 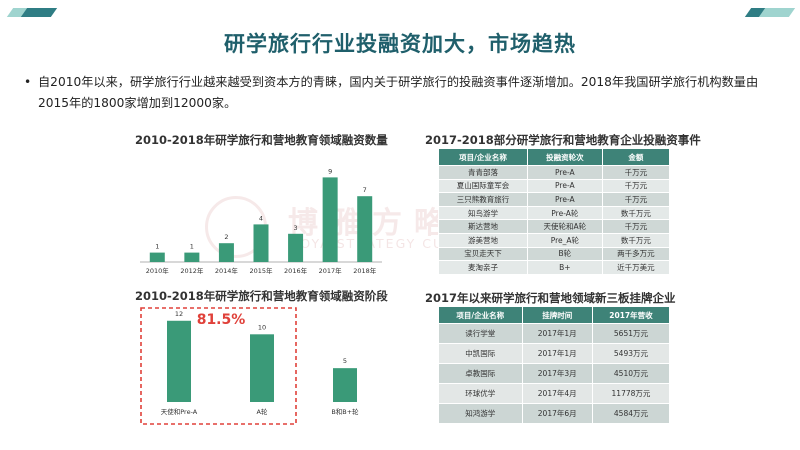 I want to click on data-label: 3, so click(x=296, y=228).